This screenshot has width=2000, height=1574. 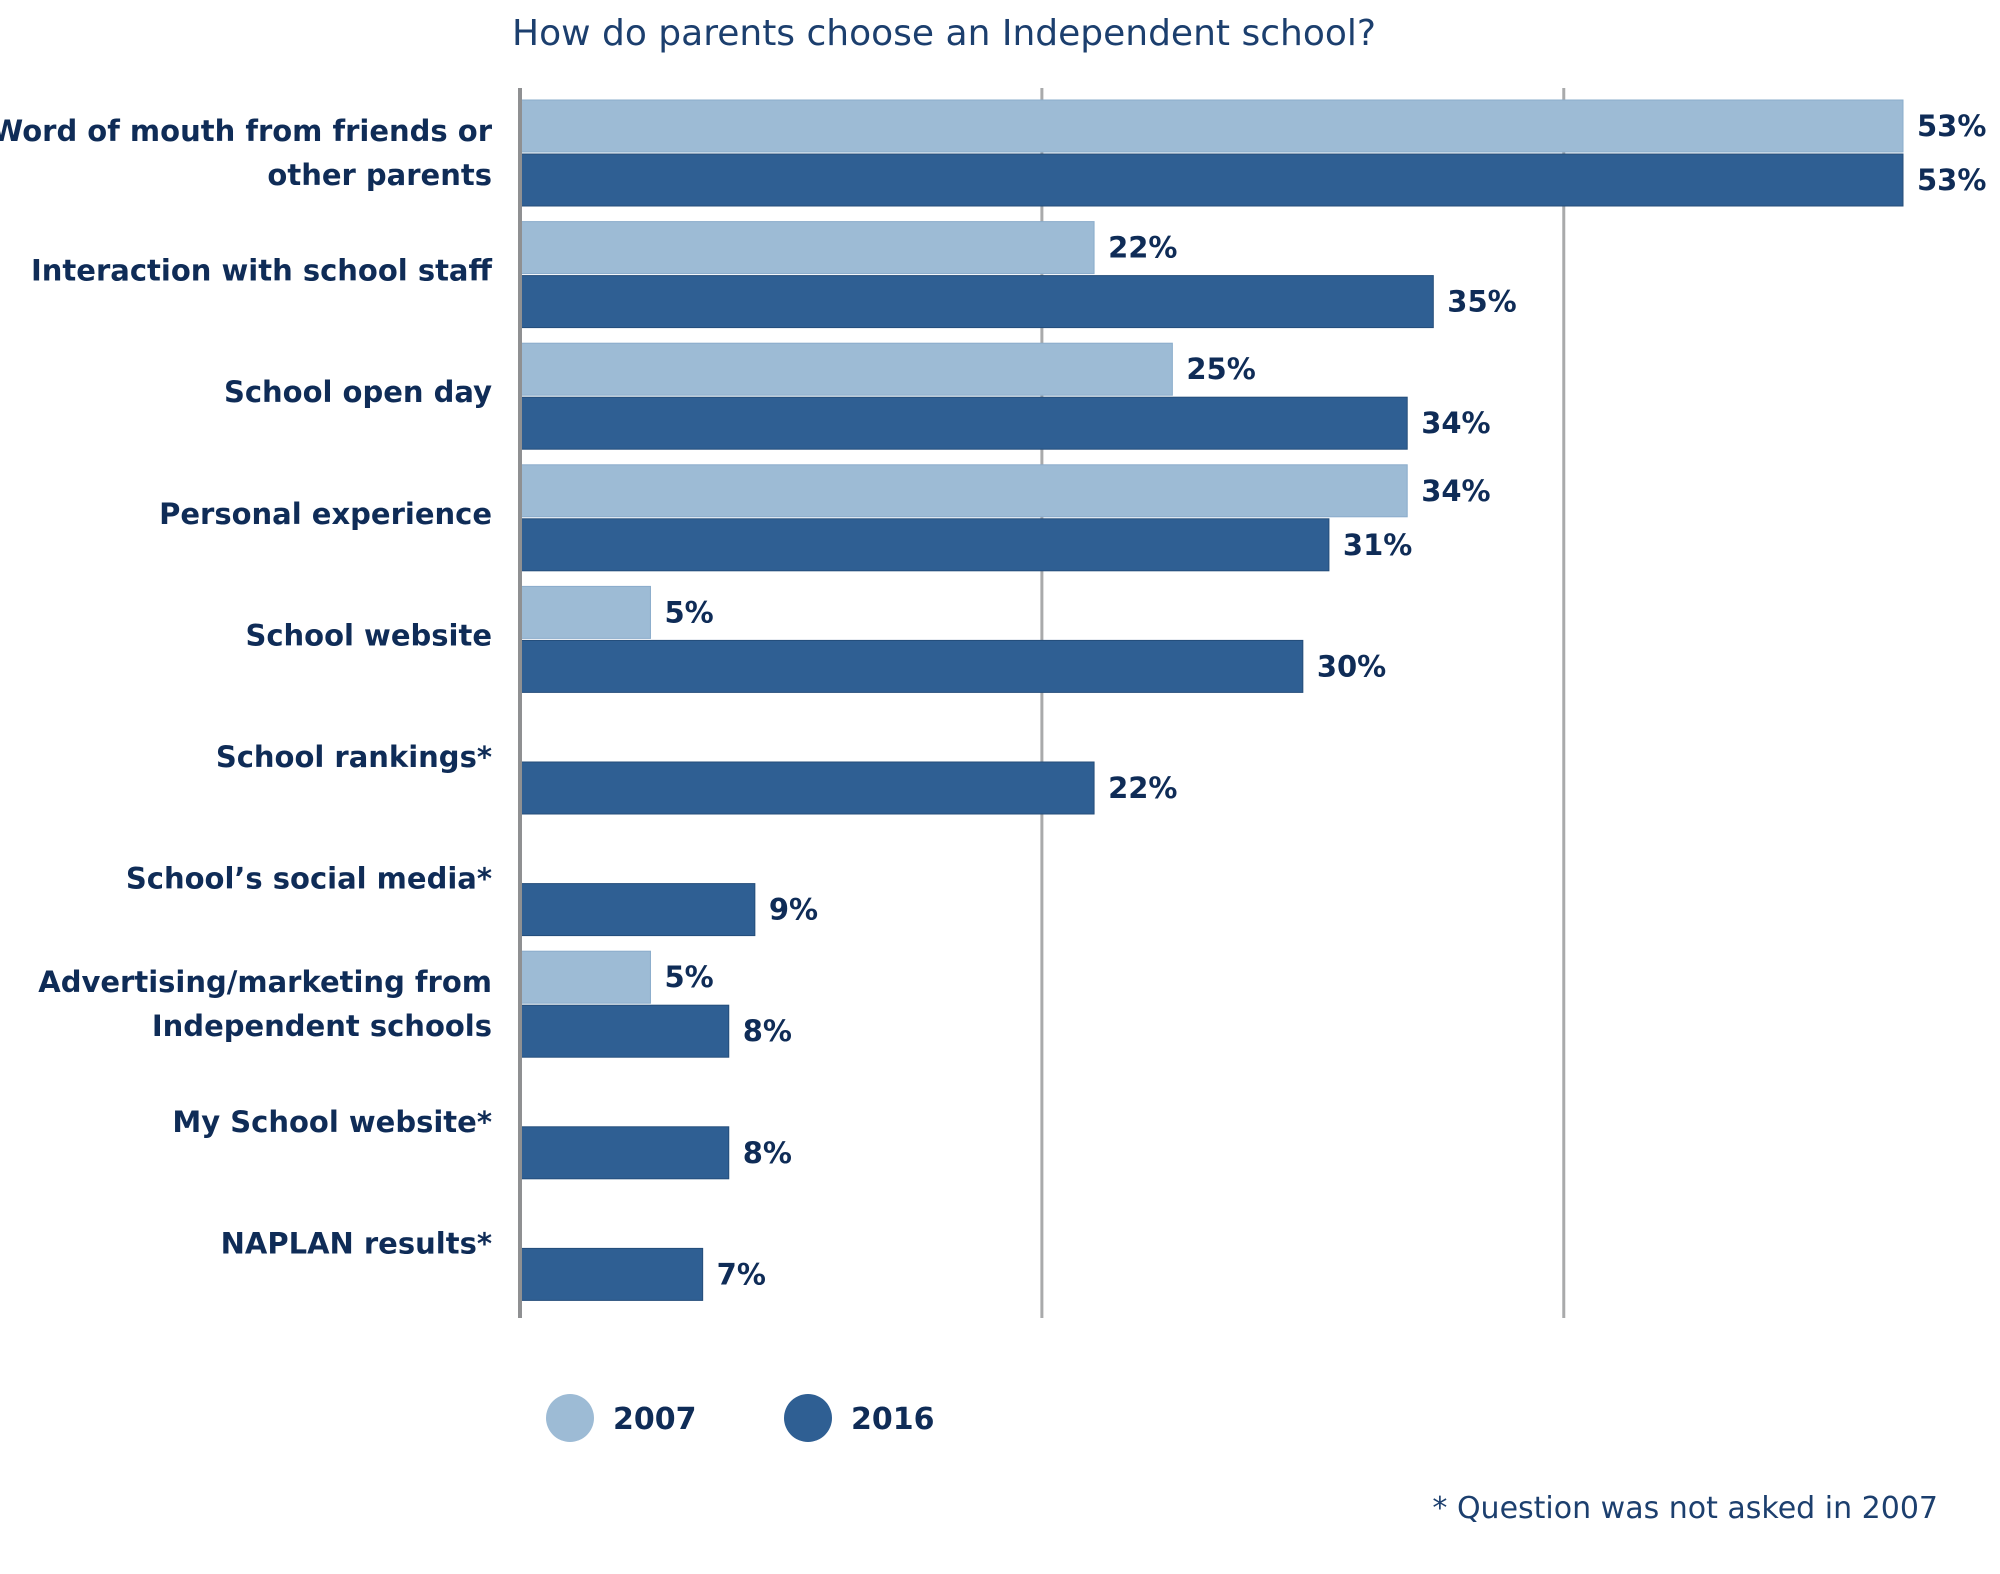 I want to click on legend-swatch-2007, so click(x=570, y=1418).